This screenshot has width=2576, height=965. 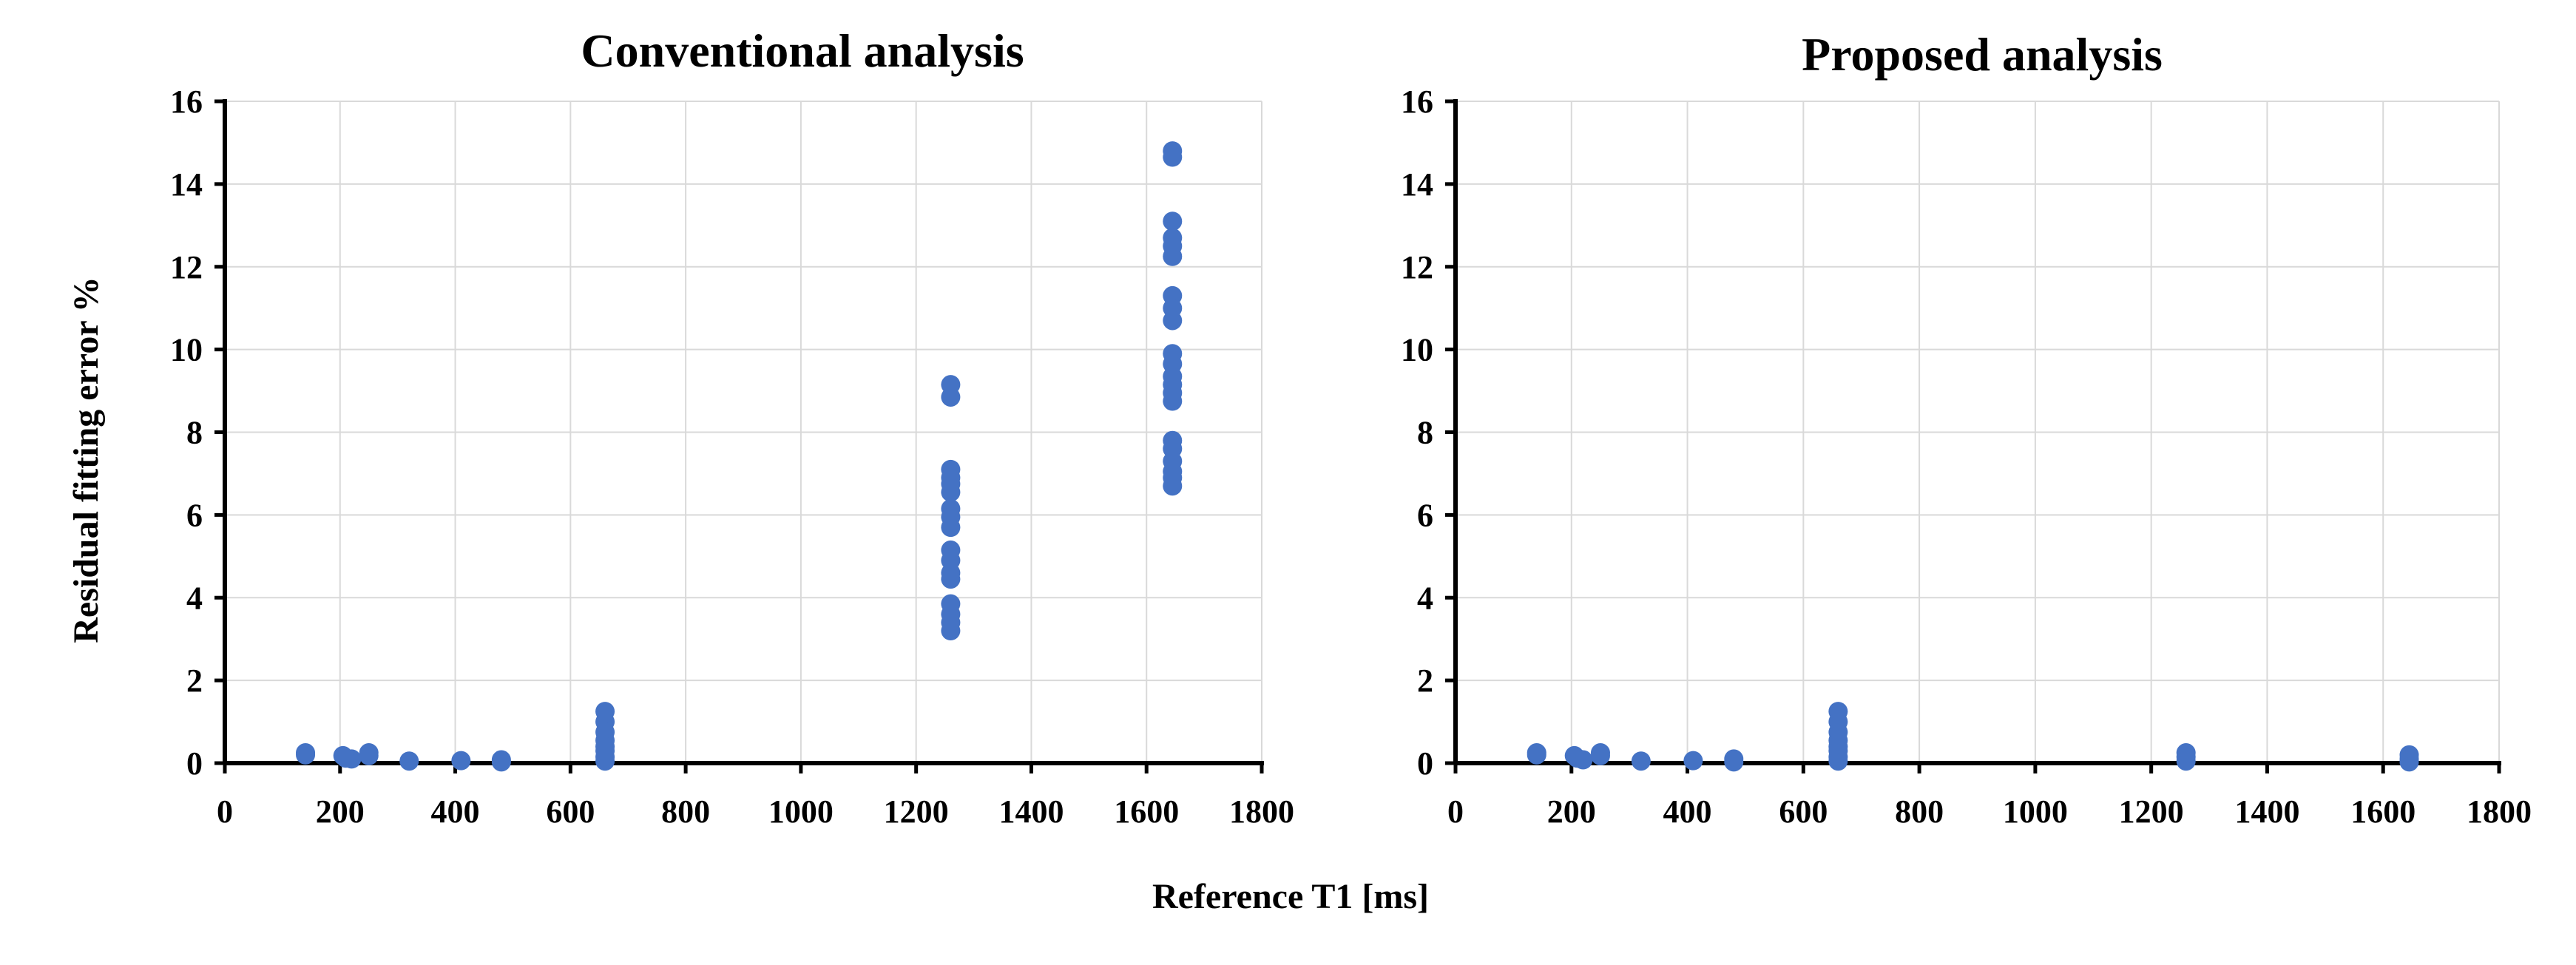 What do you see at coordinates (801, 811) in the screenshot?
I see `conventional-x-tick-label: 1000` at bounding box center [801, 811].